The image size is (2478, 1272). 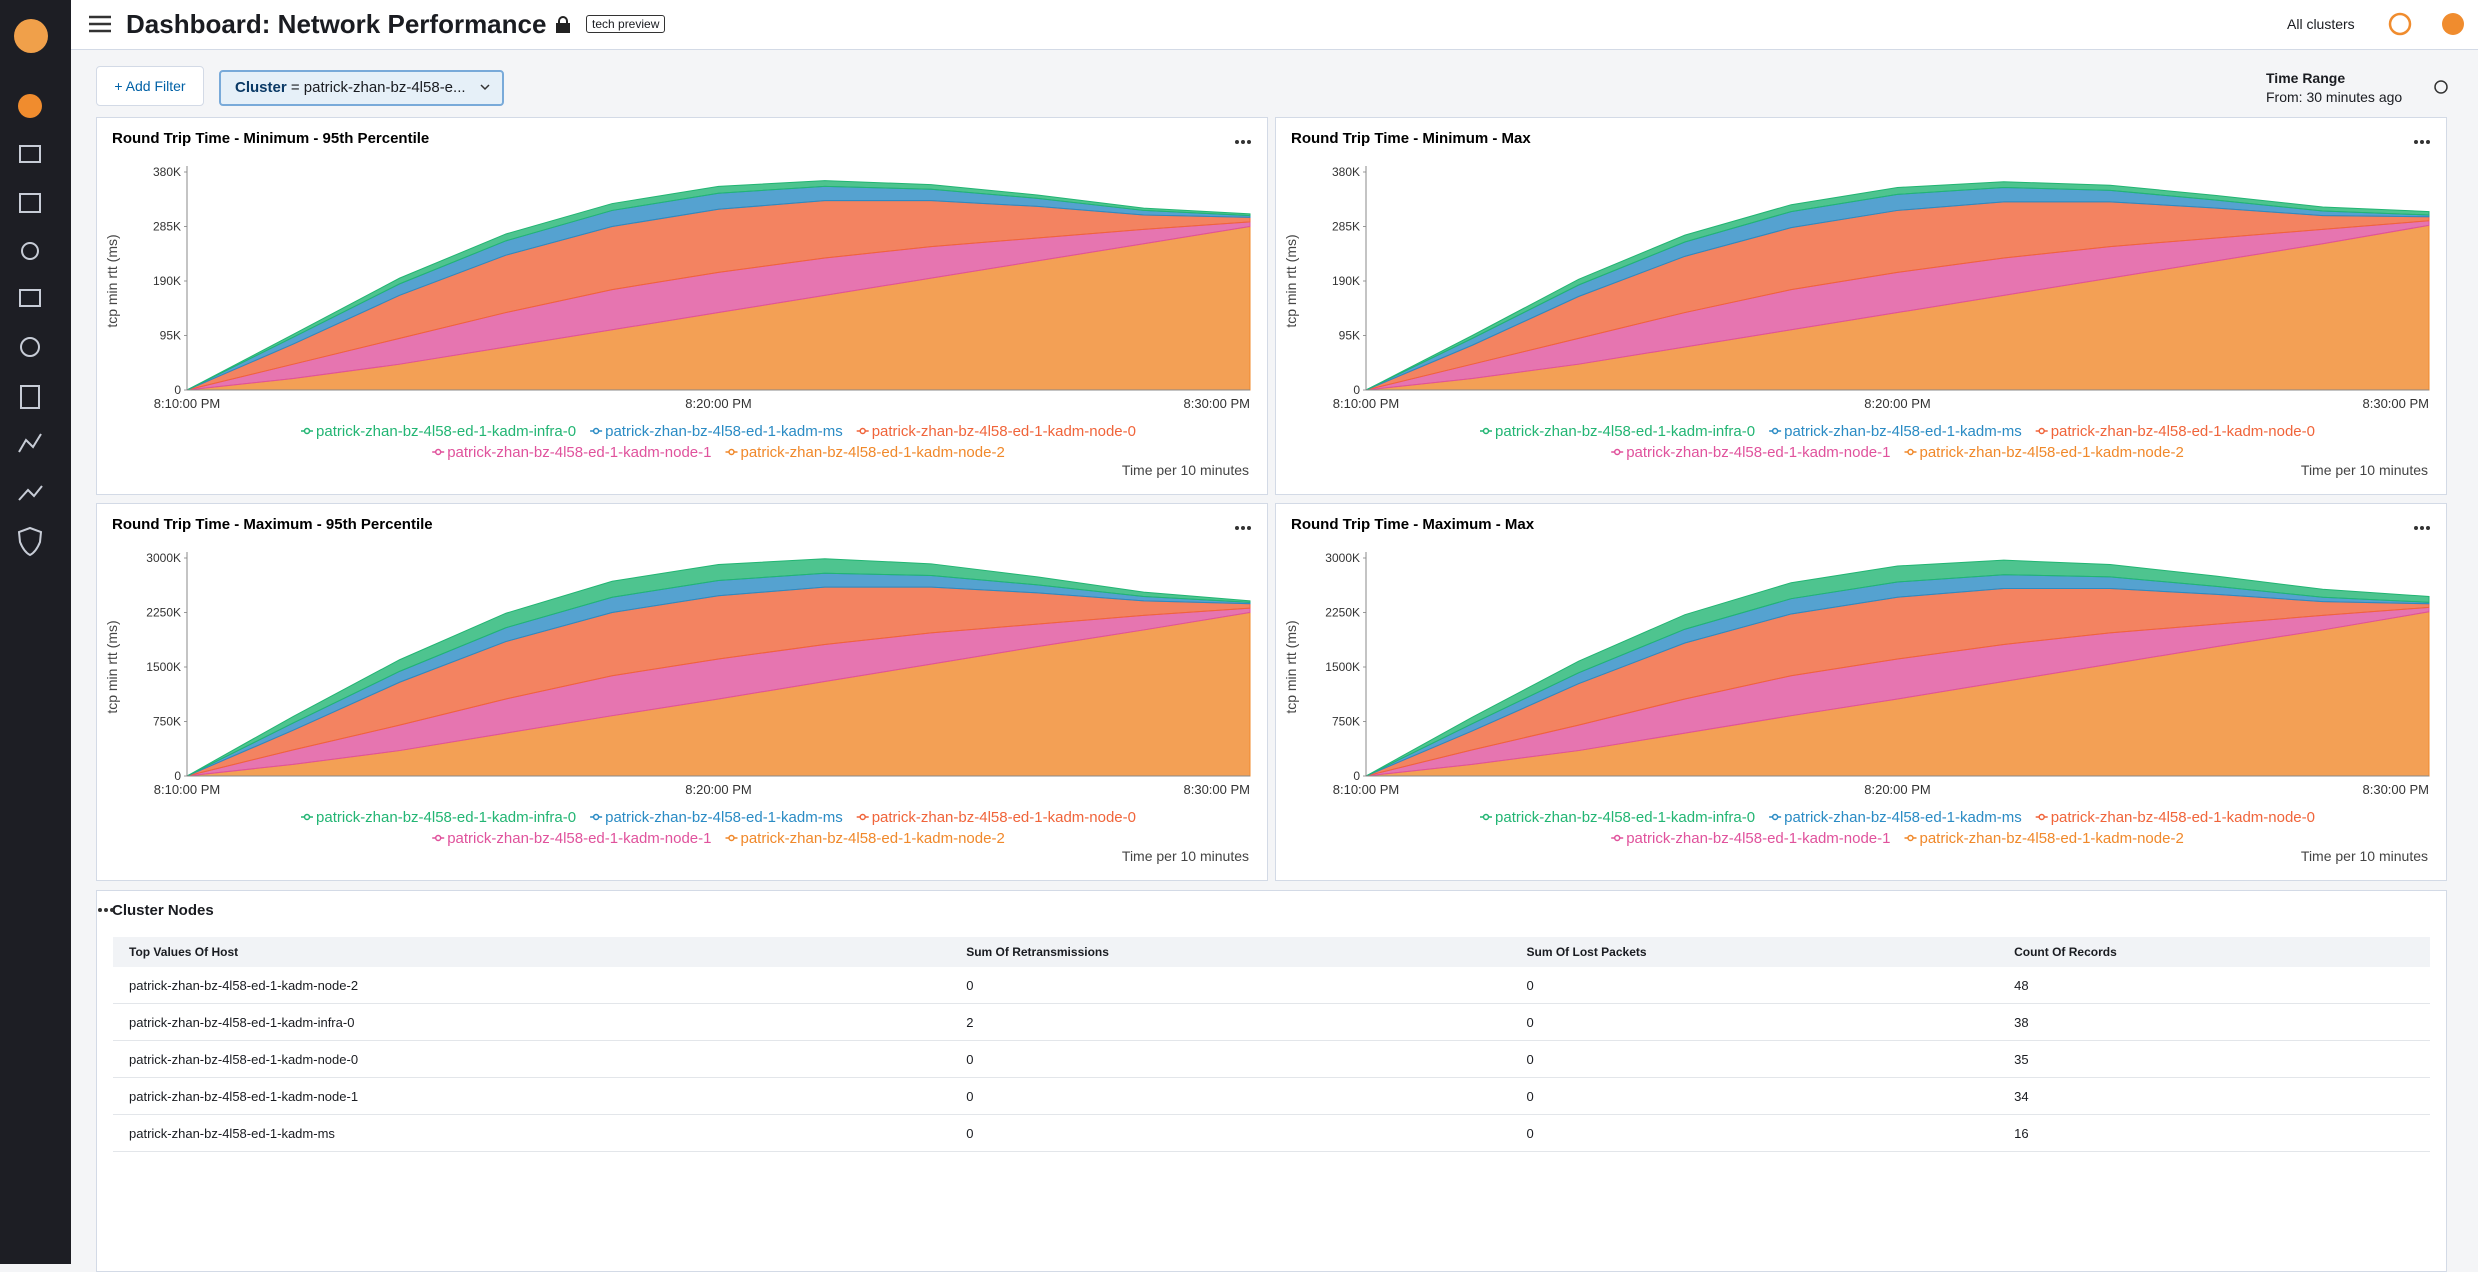 What do you see at coordinates (2426, 24) in the screenshot?
I see `header-icons` at bounding box center [2426, 24].